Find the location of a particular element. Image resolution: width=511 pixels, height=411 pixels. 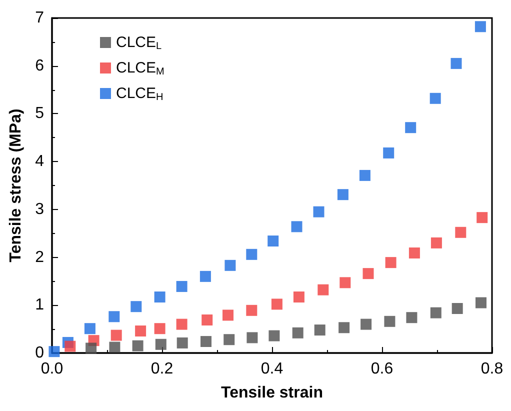

y-tick-label: 2 is located at coordinates (39, 257).